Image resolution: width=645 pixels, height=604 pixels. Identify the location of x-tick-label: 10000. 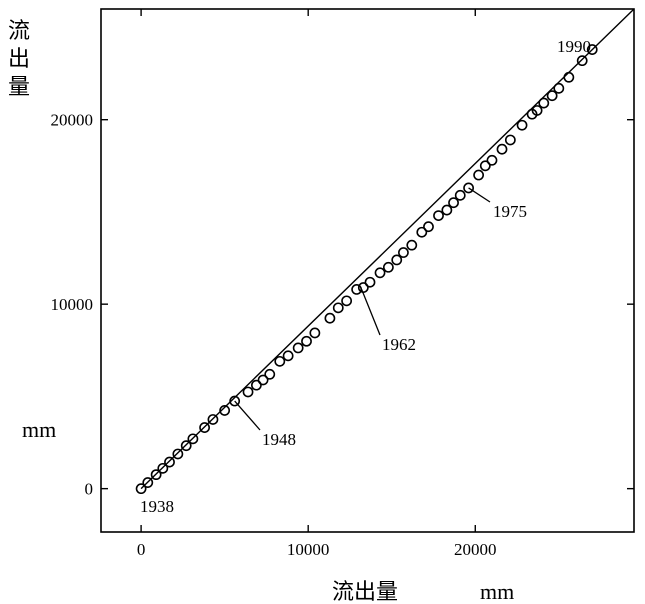
(308, 549).